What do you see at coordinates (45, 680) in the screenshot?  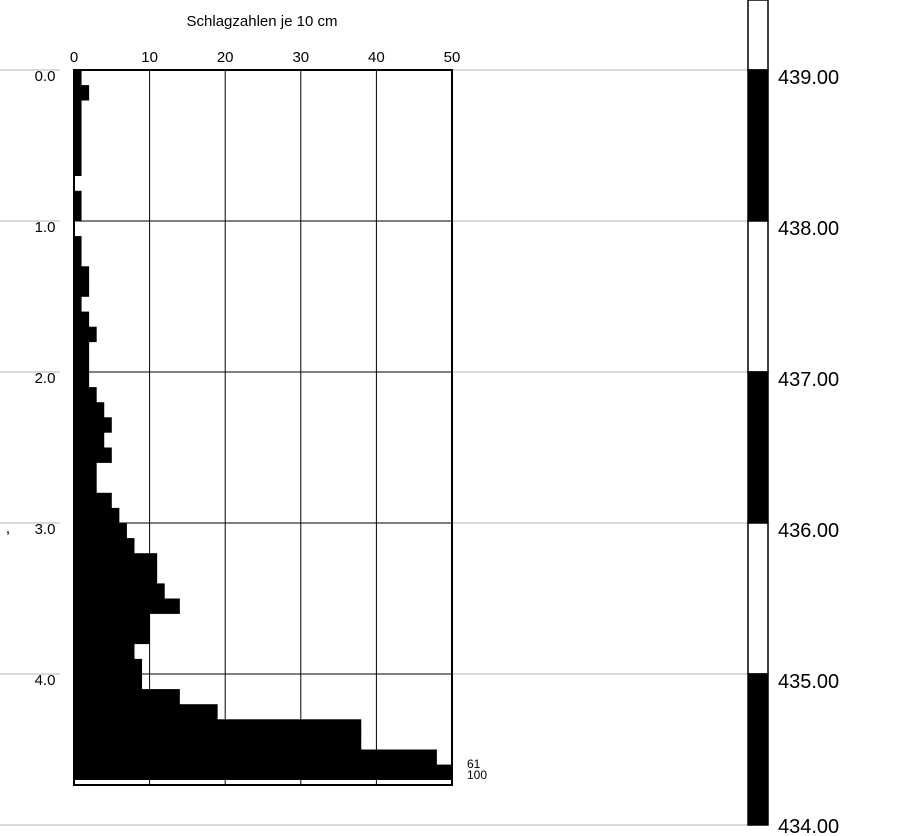 I see `y-tick-label: 4.0` at bounding box center [45, 680].